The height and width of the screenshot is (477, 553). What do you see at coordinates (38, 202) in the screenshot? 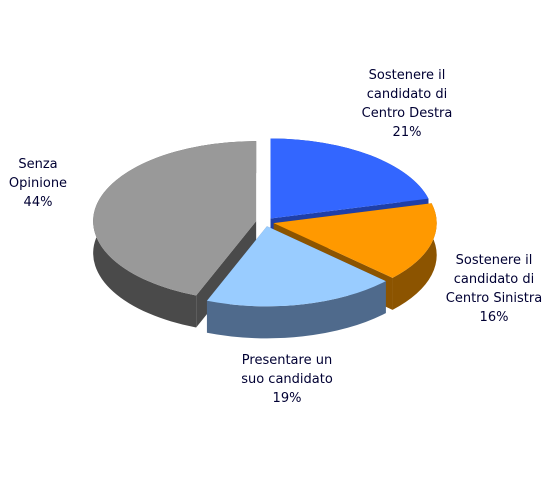
I see `value-label: 44%` at bounding box center [38, 202].